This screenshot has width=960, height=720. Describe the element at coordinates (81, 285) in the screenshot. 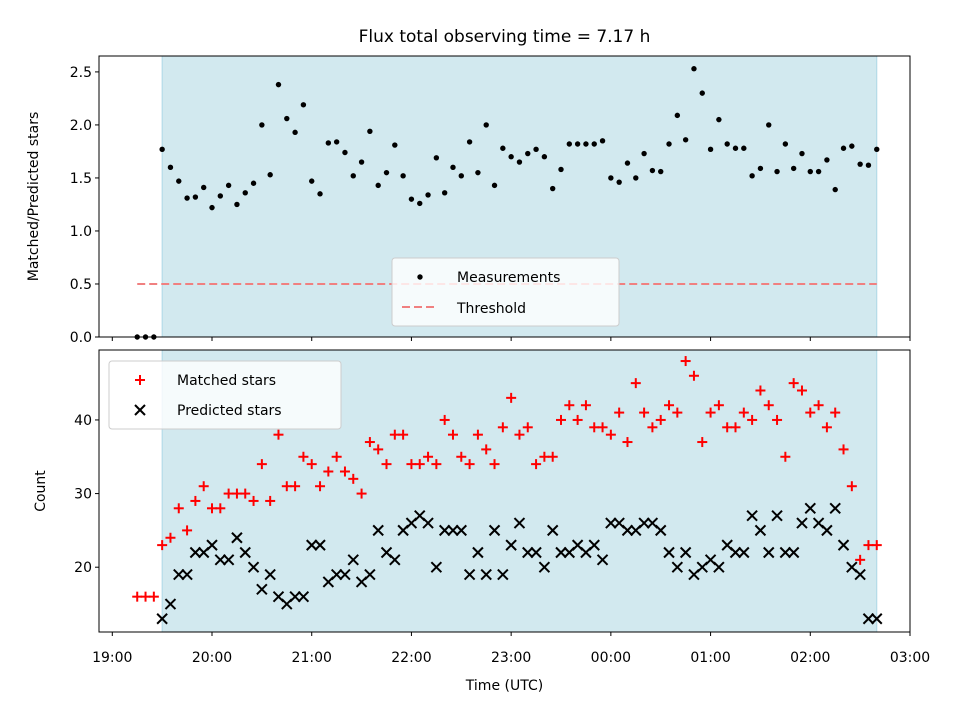

I see `y-tick-label: 0.5` at that location.